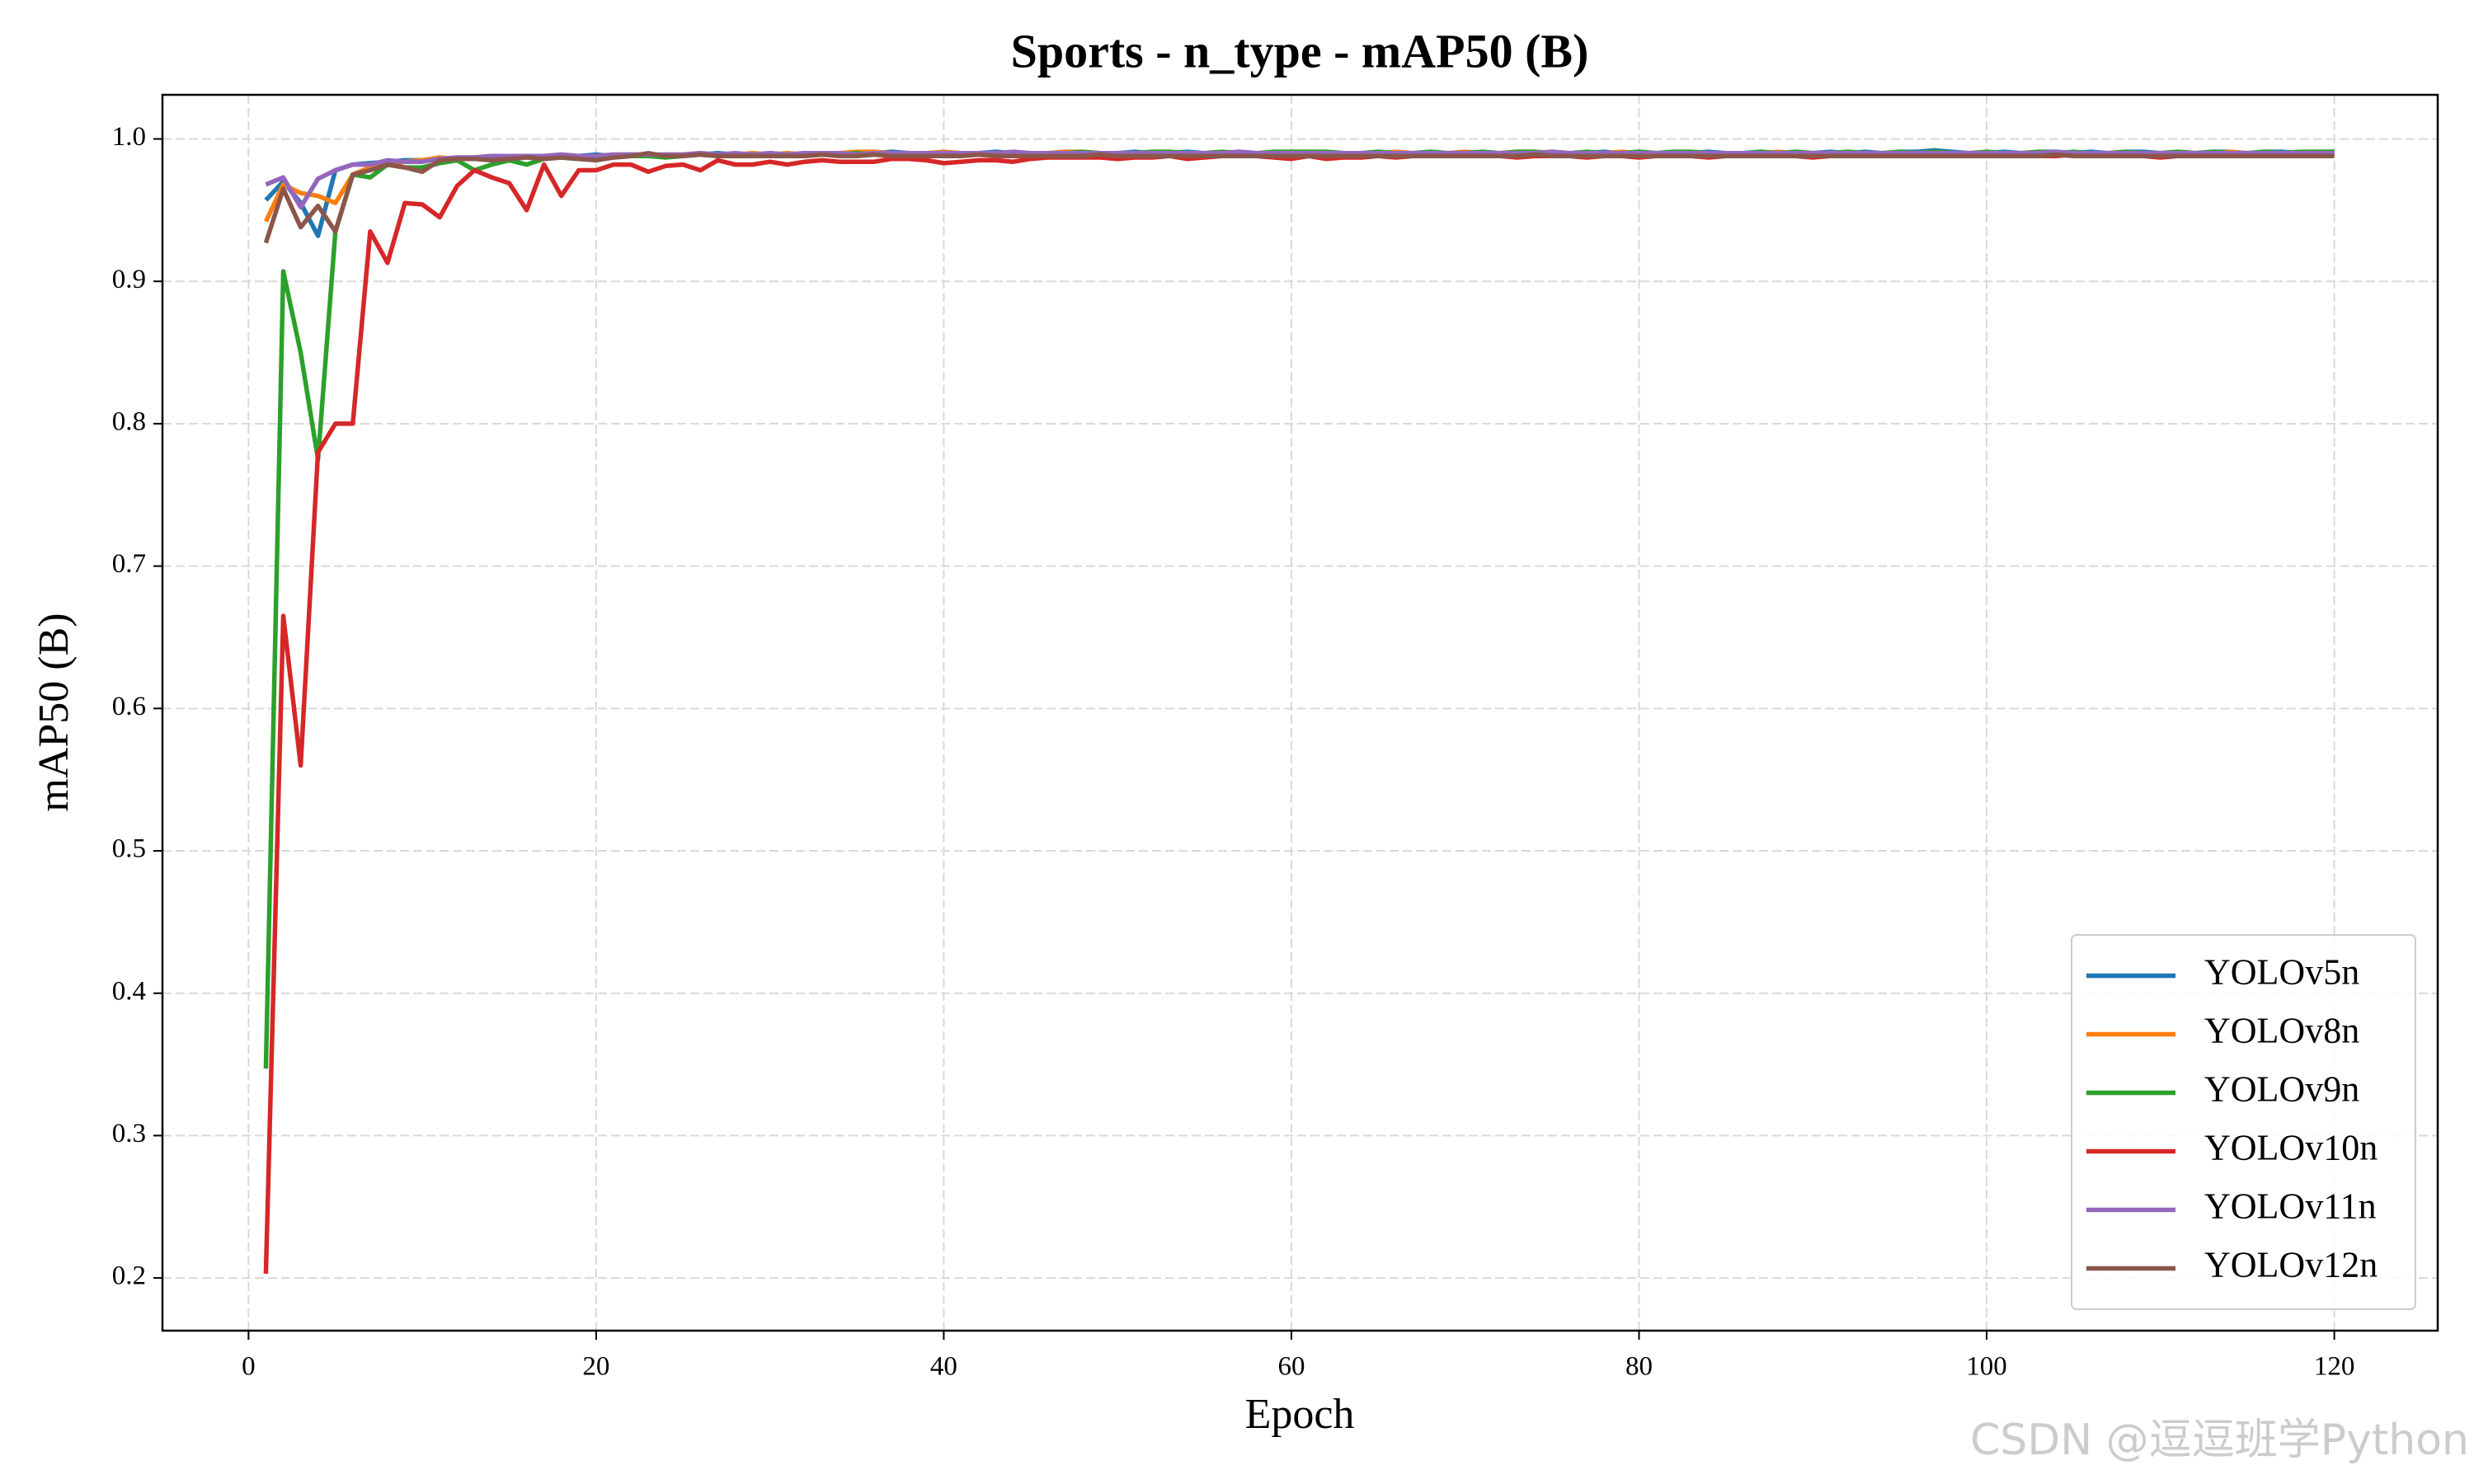 The image size is (2474, 1484). I want to click on y-axis-label: mAP50 (B), so click(54, 712).